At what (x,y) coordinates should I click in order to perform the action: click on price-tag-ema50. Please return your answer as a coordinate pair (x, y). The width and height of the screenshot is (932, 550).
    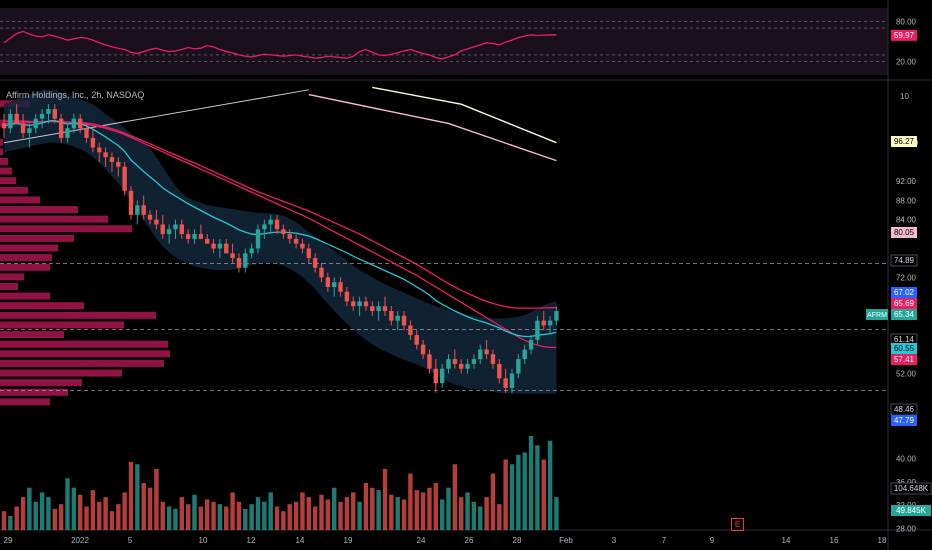
    Looking at the image, I should click on (904, 303).